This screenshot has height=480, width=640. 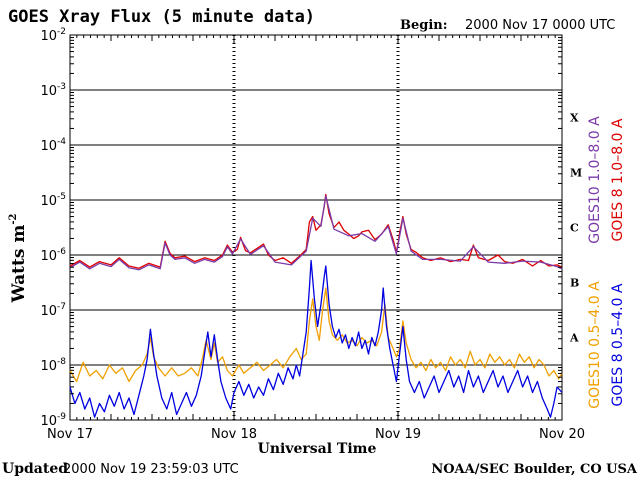 What do you see at coordinates (576, 173) in the screenshot?
I see `flare-class-m: M` at bounding box center [576, 173].